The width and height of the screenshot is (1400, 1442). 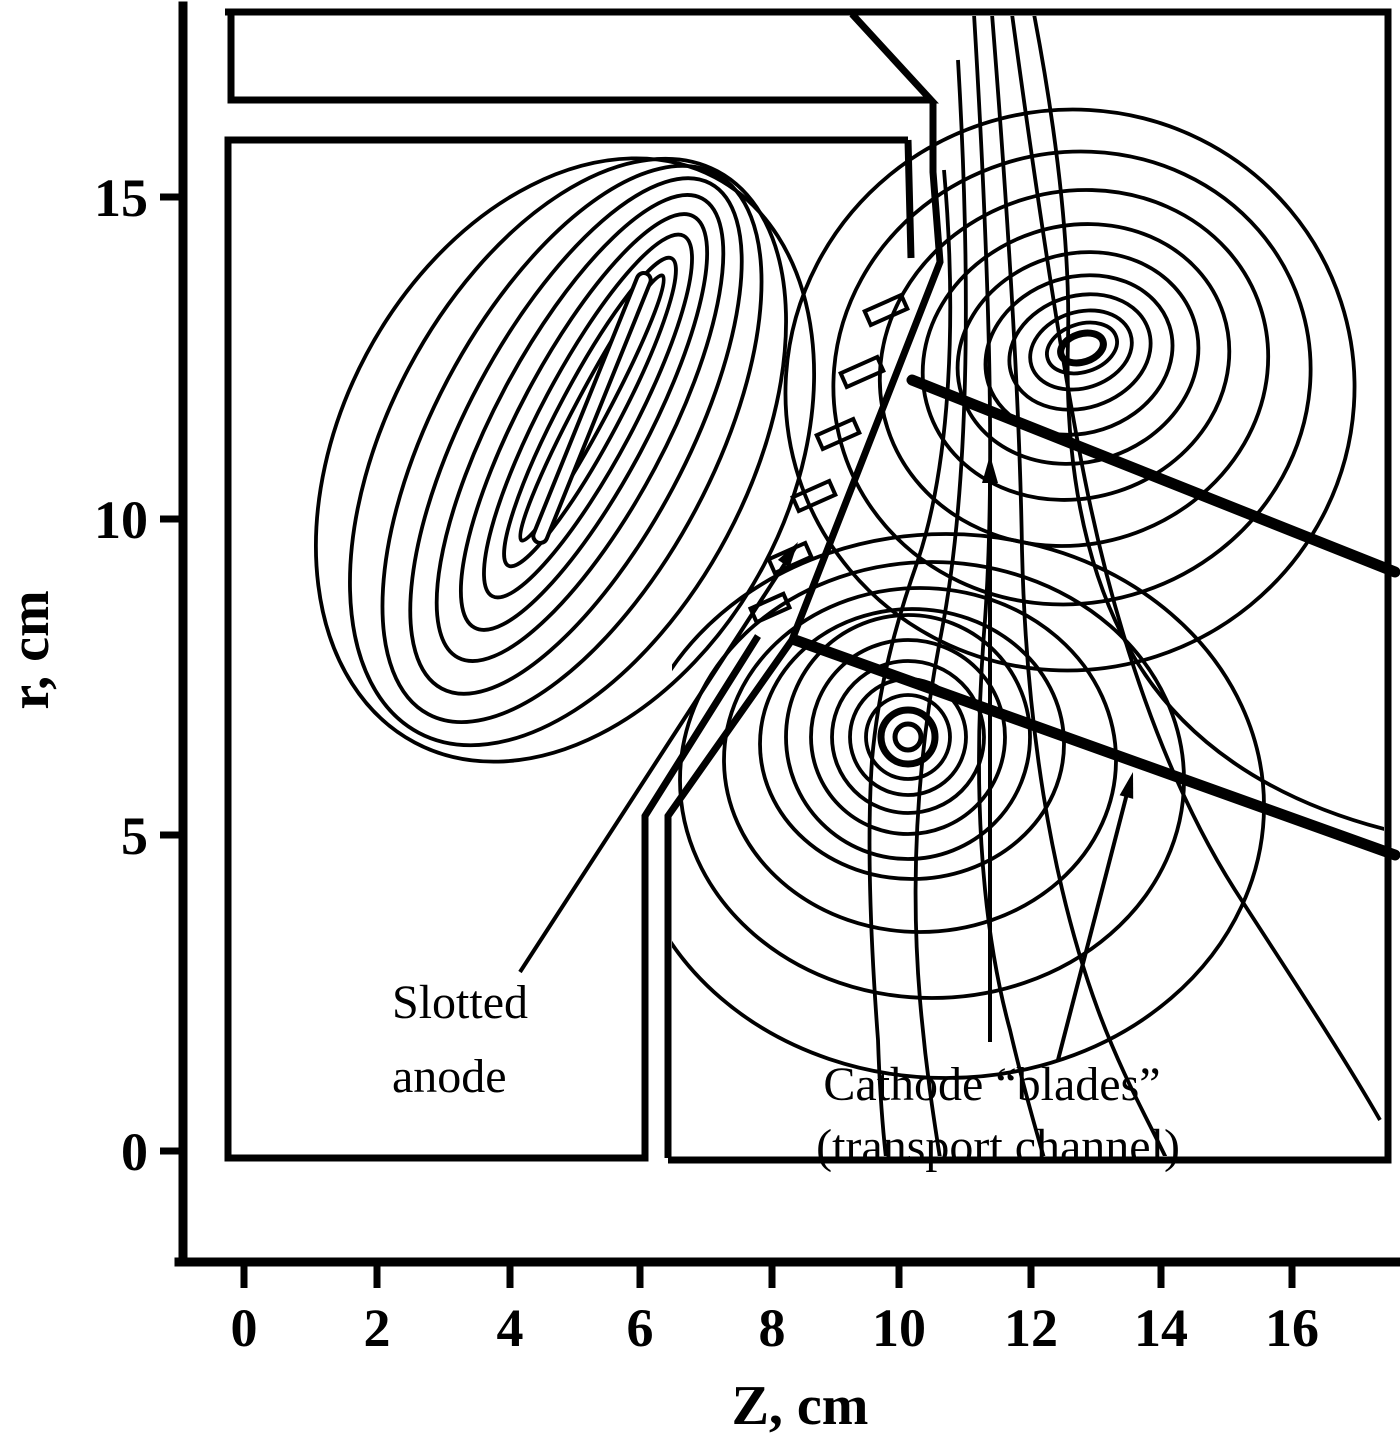 I want to click on slotted-anode-label-line1: Slotted, so click(x=460, y=1002).